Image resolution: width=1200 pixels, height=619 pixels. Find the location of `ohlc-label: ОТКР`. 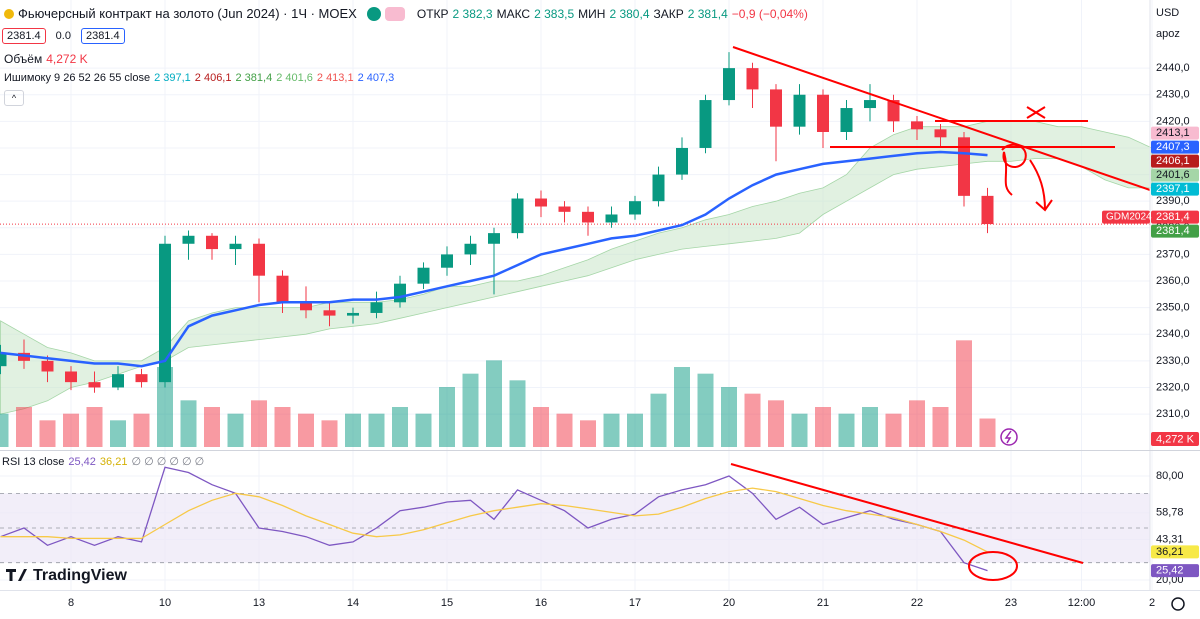

ohlc-label: ОТКР is located at coordinates (432, 13).